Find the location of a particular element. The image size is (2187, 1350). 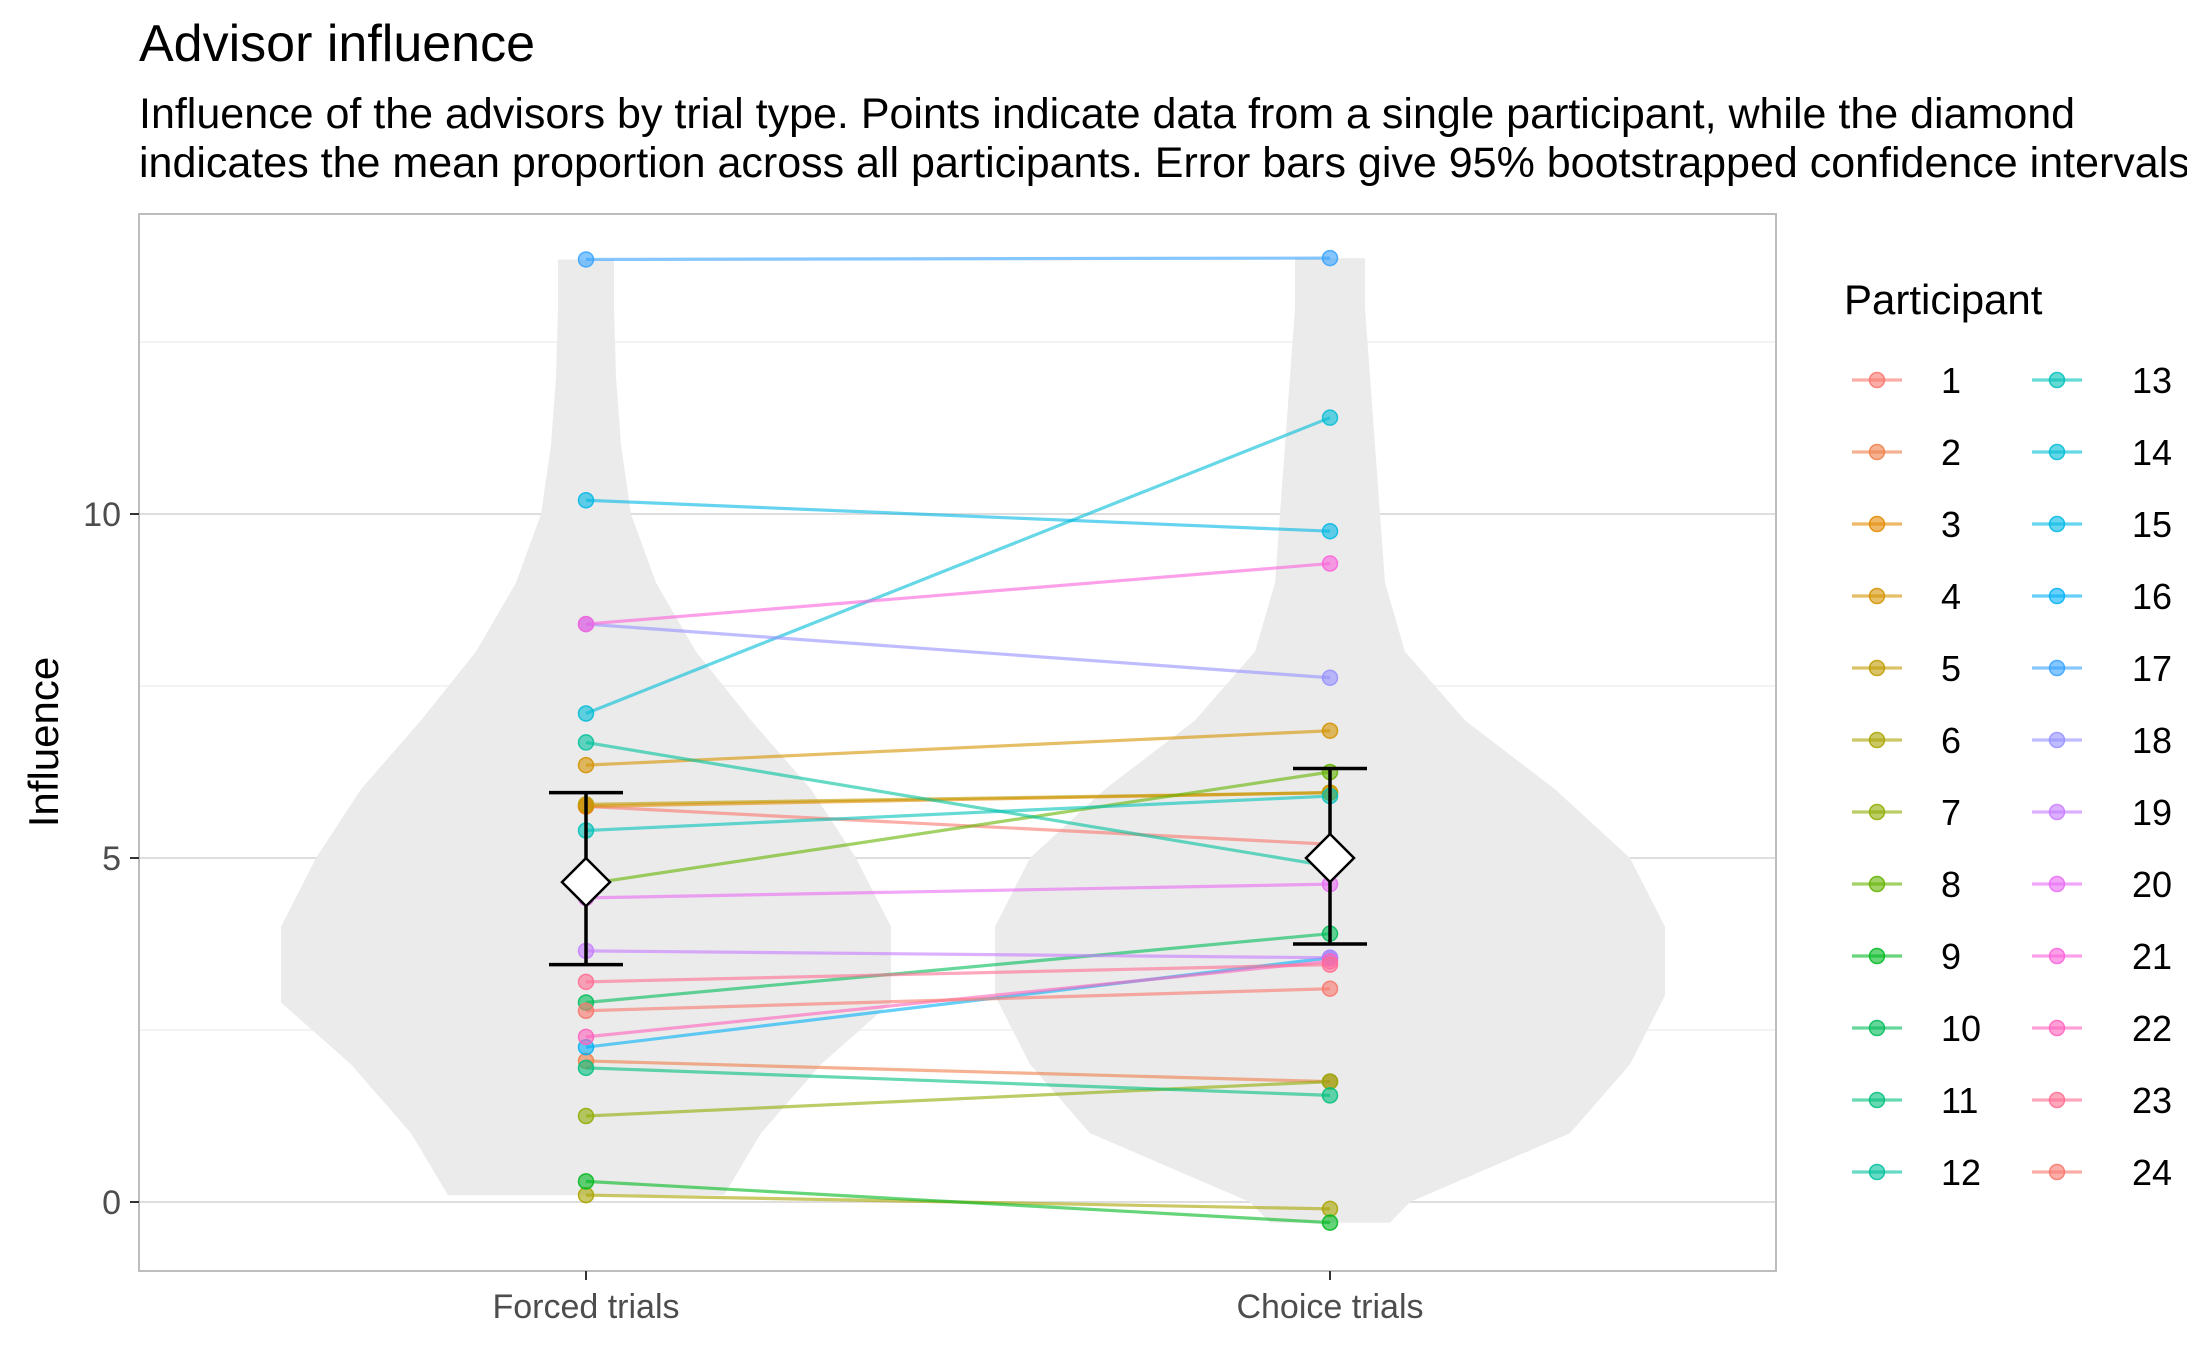

legend-label: 18 is located at coordinates (2152, 740).